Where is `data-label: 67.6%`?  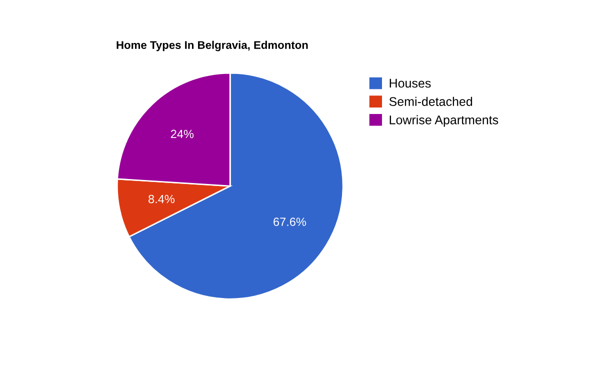
data-label: 67.6% is located at coordinates (290, 222).